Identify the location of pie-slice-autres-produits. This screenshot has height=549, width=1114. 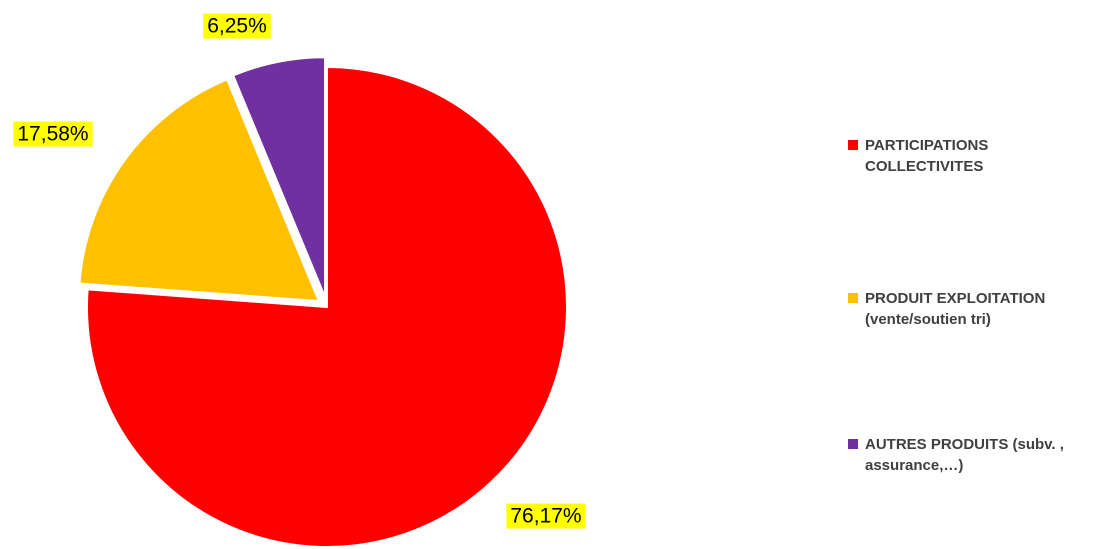
(279, 177).